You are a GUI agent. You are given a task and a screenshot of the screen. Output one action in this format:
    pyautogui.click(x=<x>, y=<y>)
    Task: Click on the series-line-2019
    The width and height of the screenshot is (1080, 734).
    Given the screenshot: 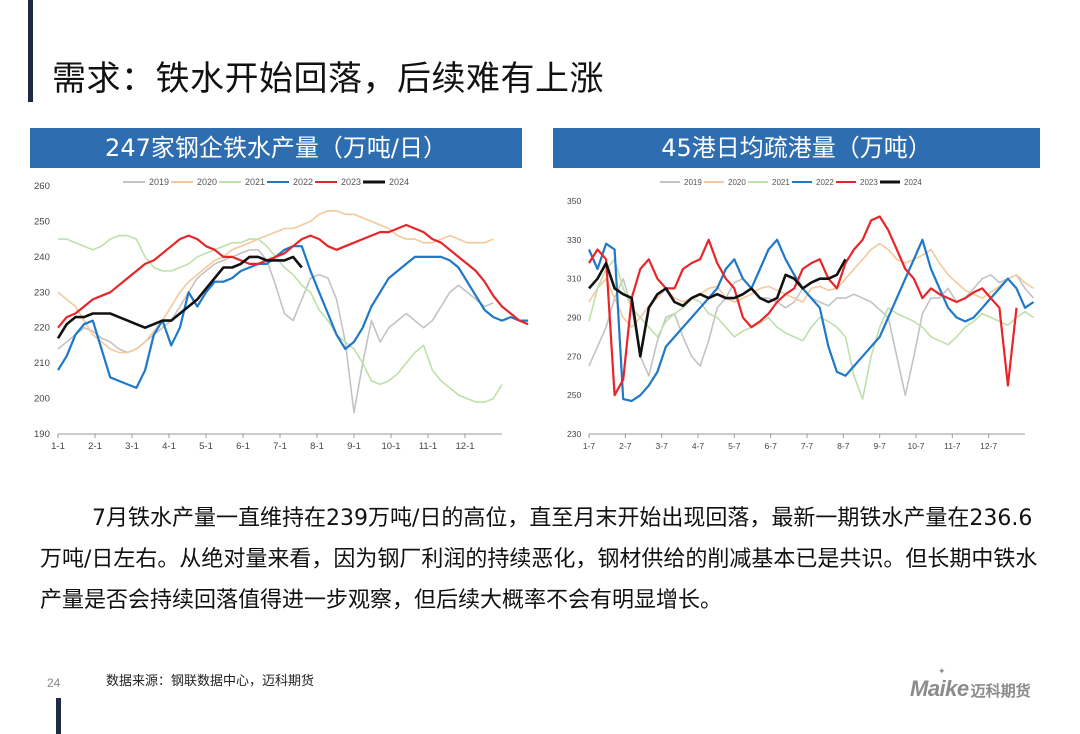 What is the action you would take?
    pyautogui.click(x=275, y=331)
    